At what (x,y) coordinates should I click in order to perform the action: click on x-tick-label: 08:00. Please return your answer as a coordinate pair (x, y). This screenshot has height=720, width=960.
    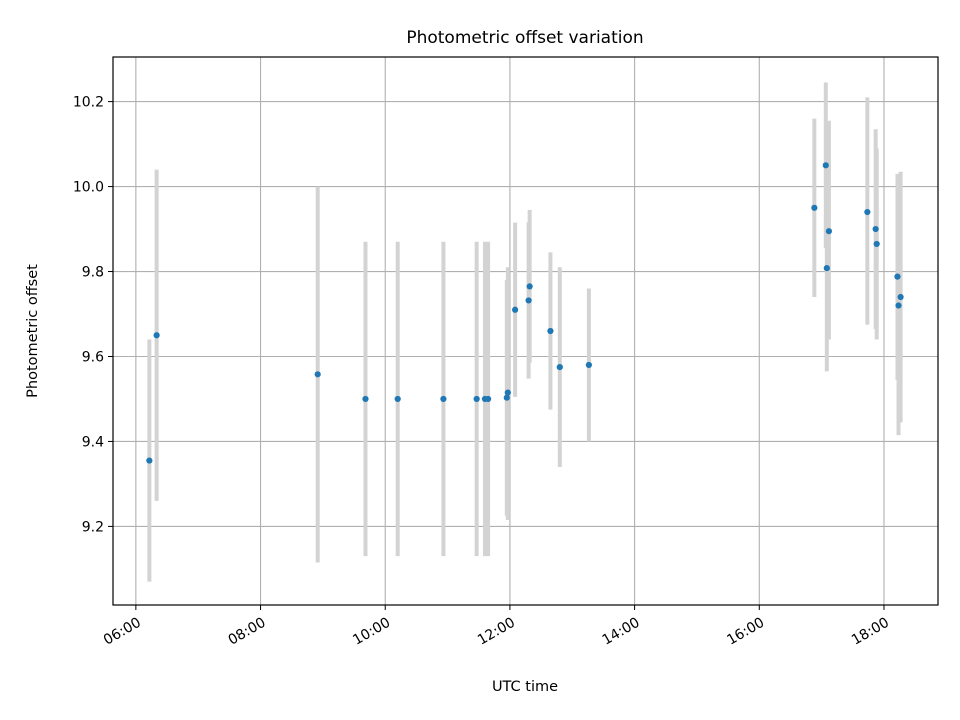
    Looking at the image, I should click on (247, 632).